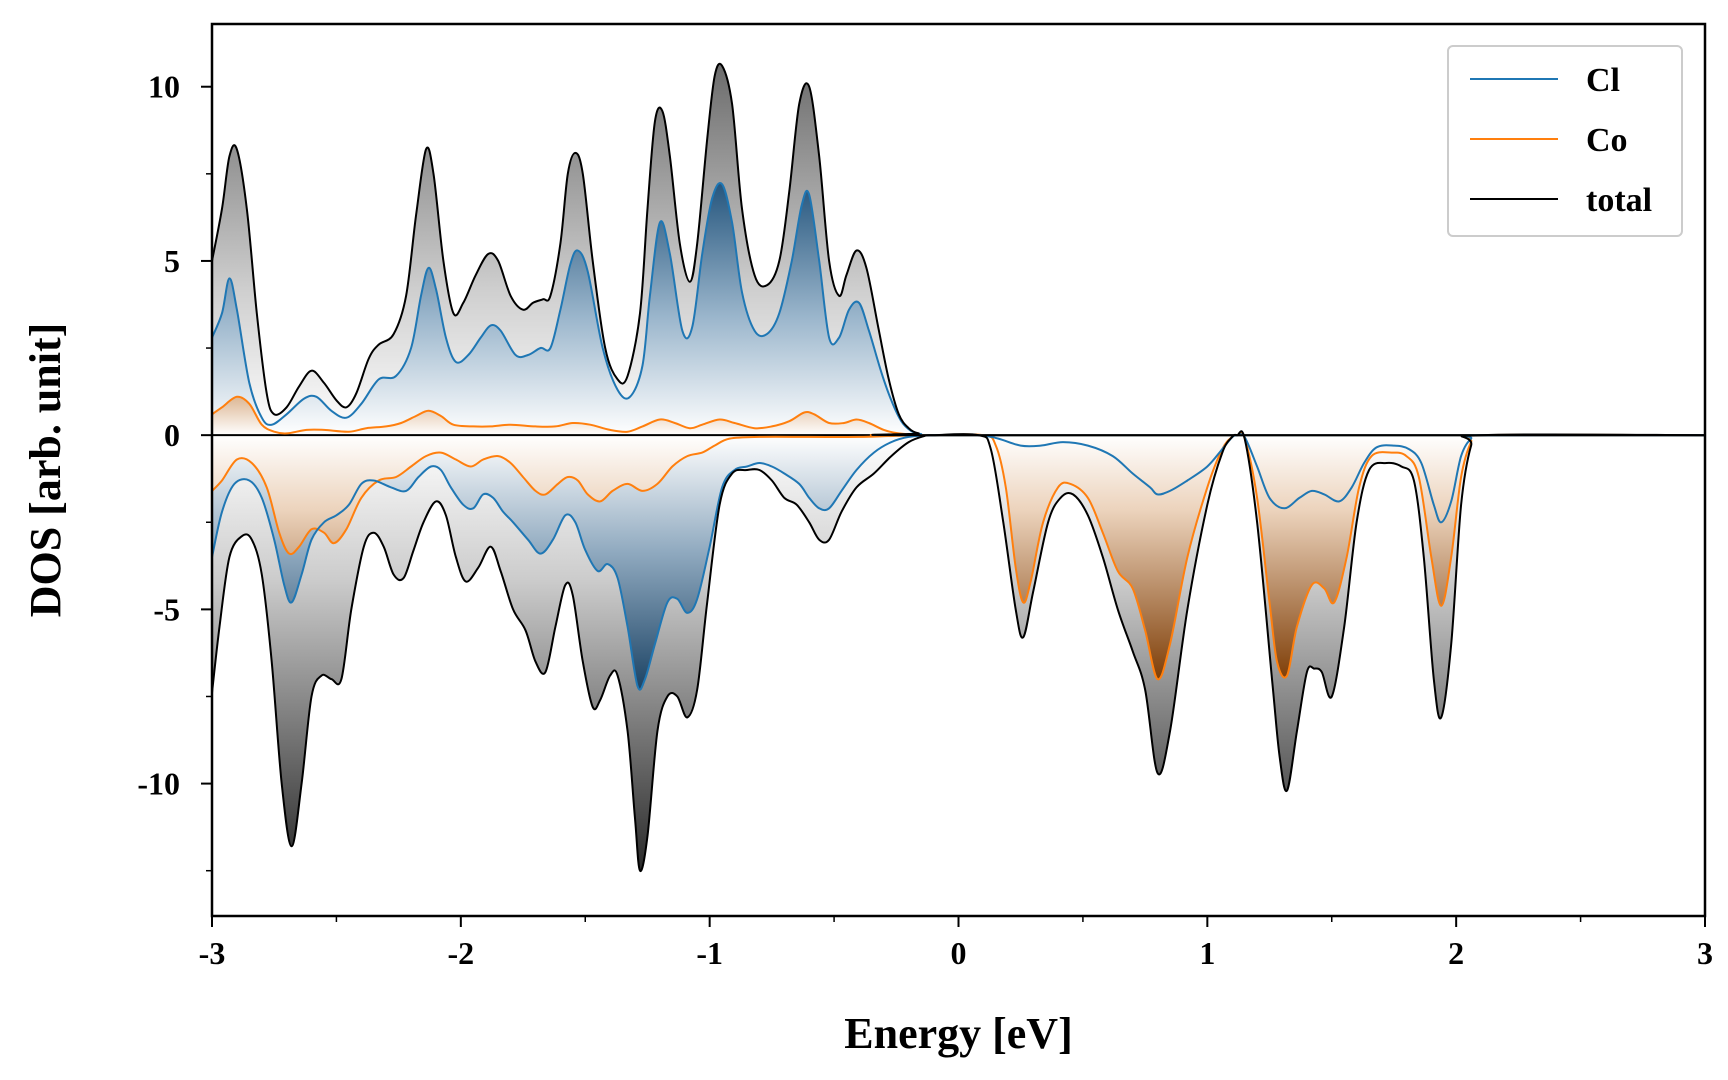 The width and height of the screenshot is (1728, 1080). Describe the element at coordinates (1705, 953) in the screenshot. I see `x-tick-label: 3` at that location.